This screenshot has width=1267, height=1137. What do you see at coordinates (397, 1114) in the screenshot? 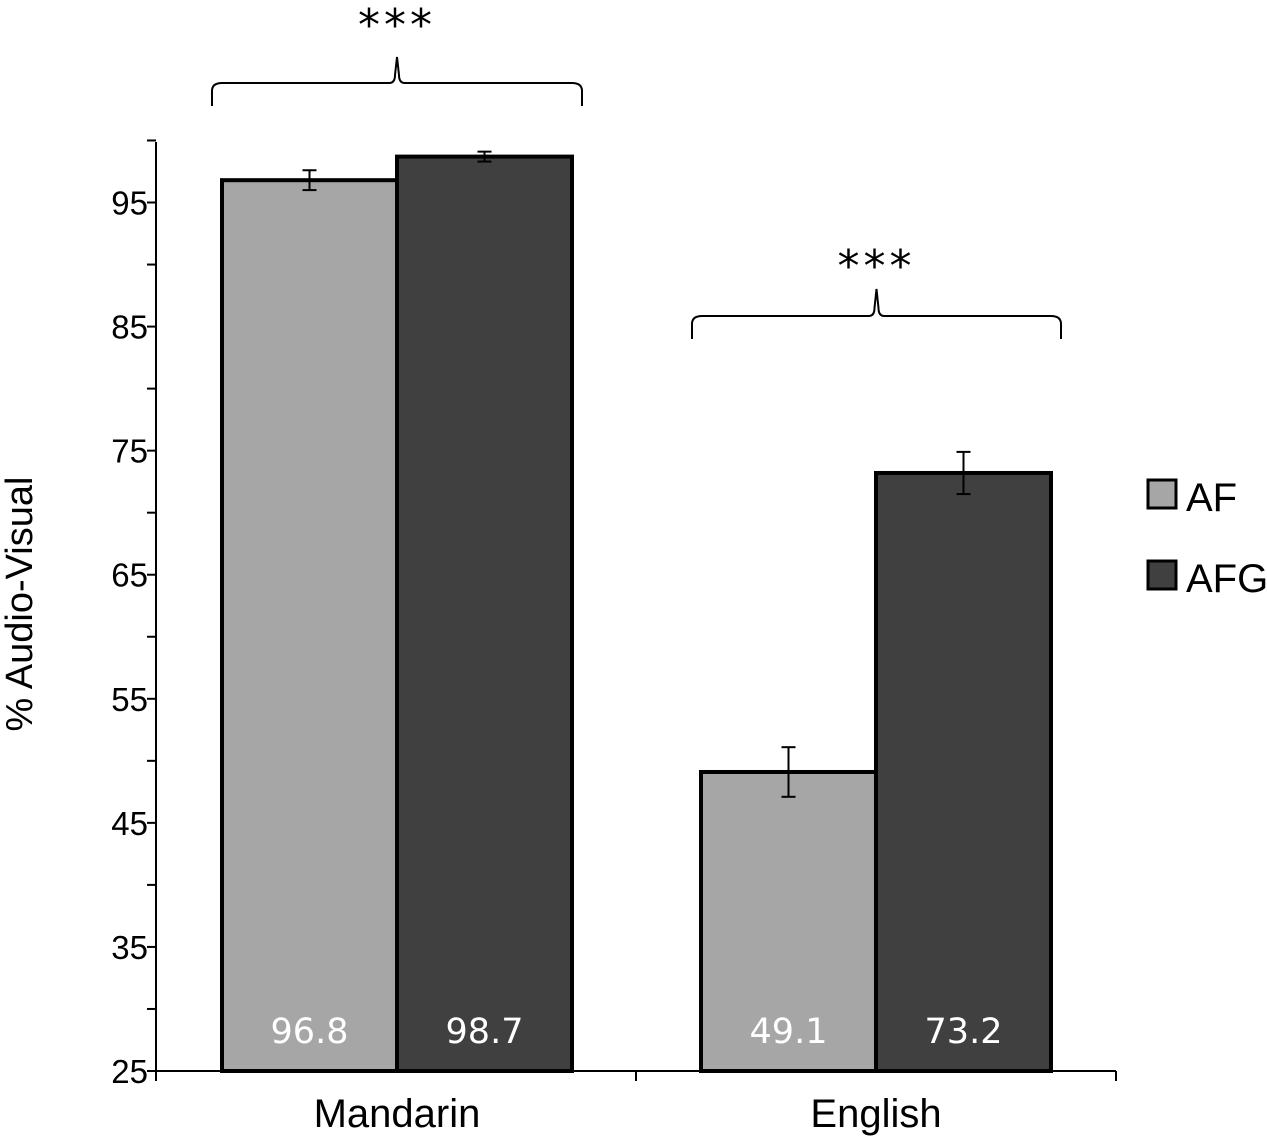
I see `x-category-label: Mandarin` at bounding box center [397, 1114].